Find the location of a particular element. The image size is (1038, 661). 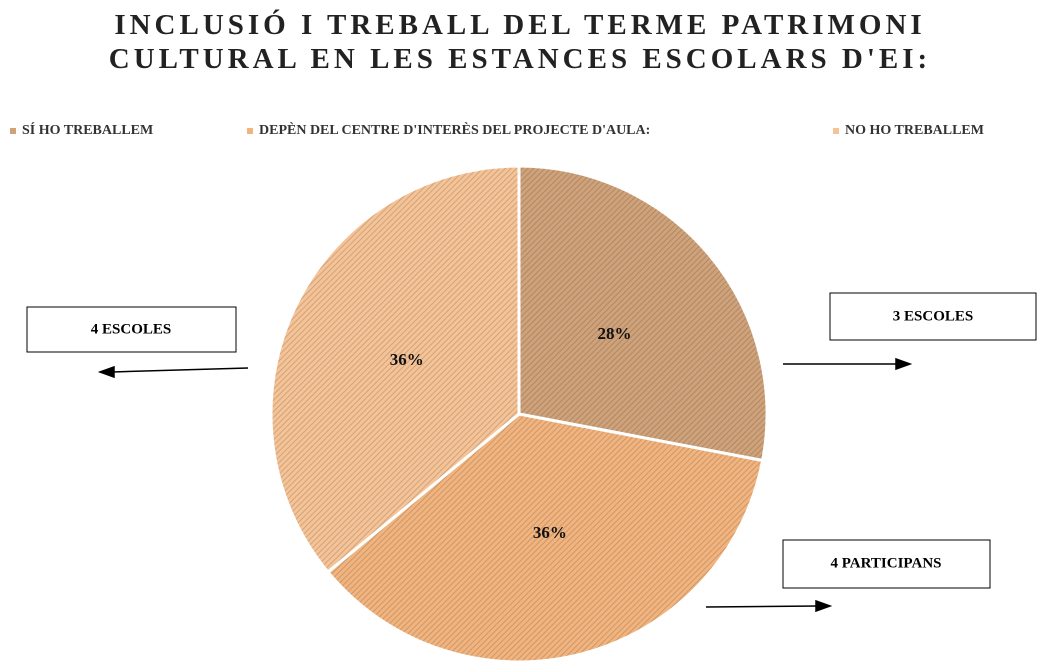

legend-label: SÍ HO TREBALLEM is located at coordinates (87, 129).